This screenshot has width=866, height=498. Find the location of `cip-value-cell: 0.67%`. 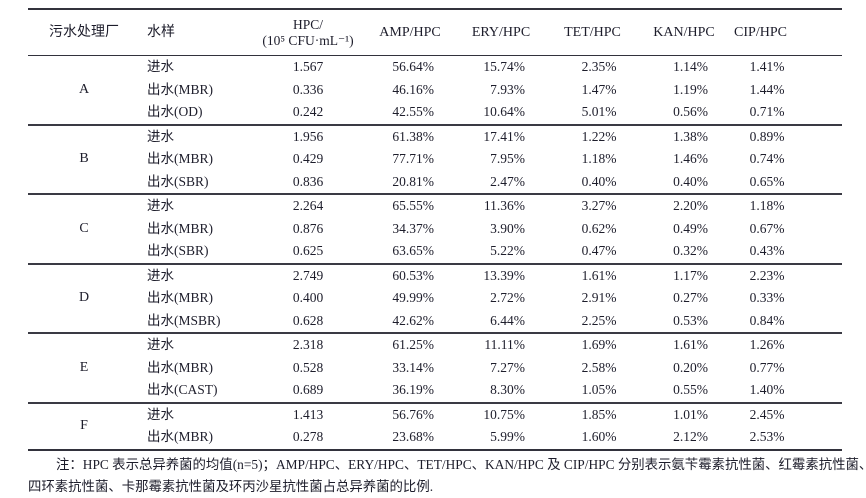

cip-value-cell: 0.67% is located at coordinates (785, 229).